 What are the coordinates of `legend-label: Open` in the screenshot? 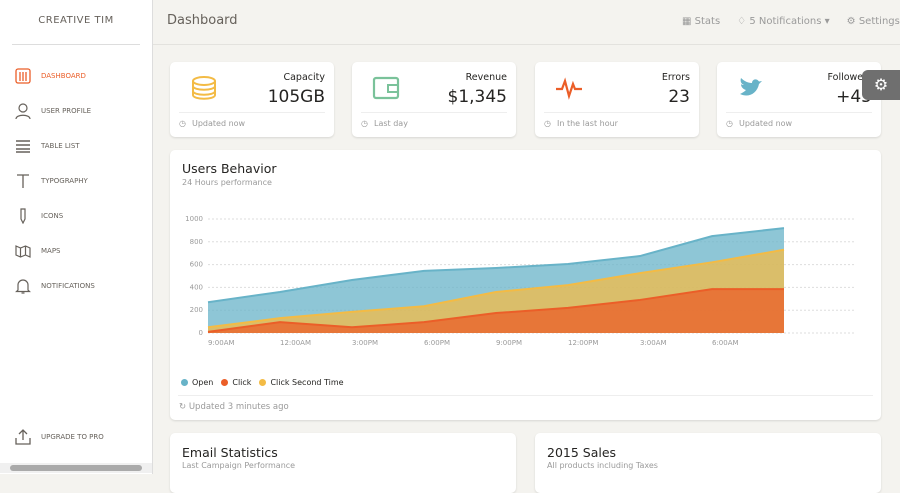 It's located at (203, 382).